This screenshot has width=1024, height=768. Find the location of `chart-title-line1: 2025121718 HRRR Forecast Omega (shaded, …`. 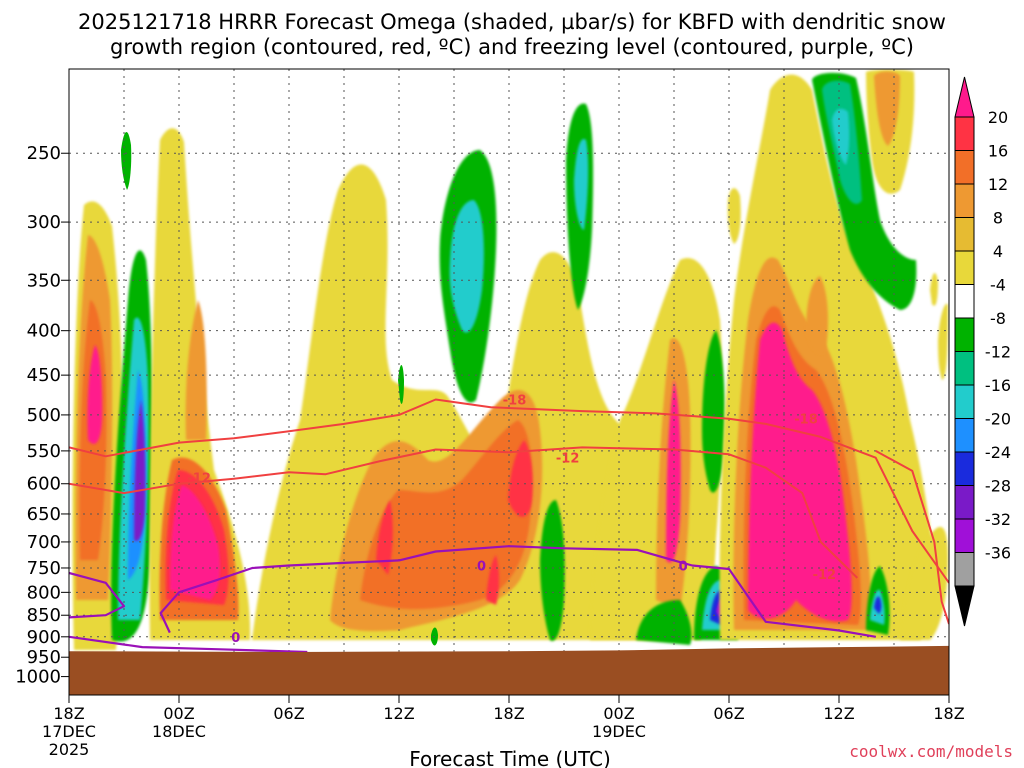

chart-title-line1: 2025121718 HRRR Forecast Omega (shaded, … is located at coordinates (512, 22).